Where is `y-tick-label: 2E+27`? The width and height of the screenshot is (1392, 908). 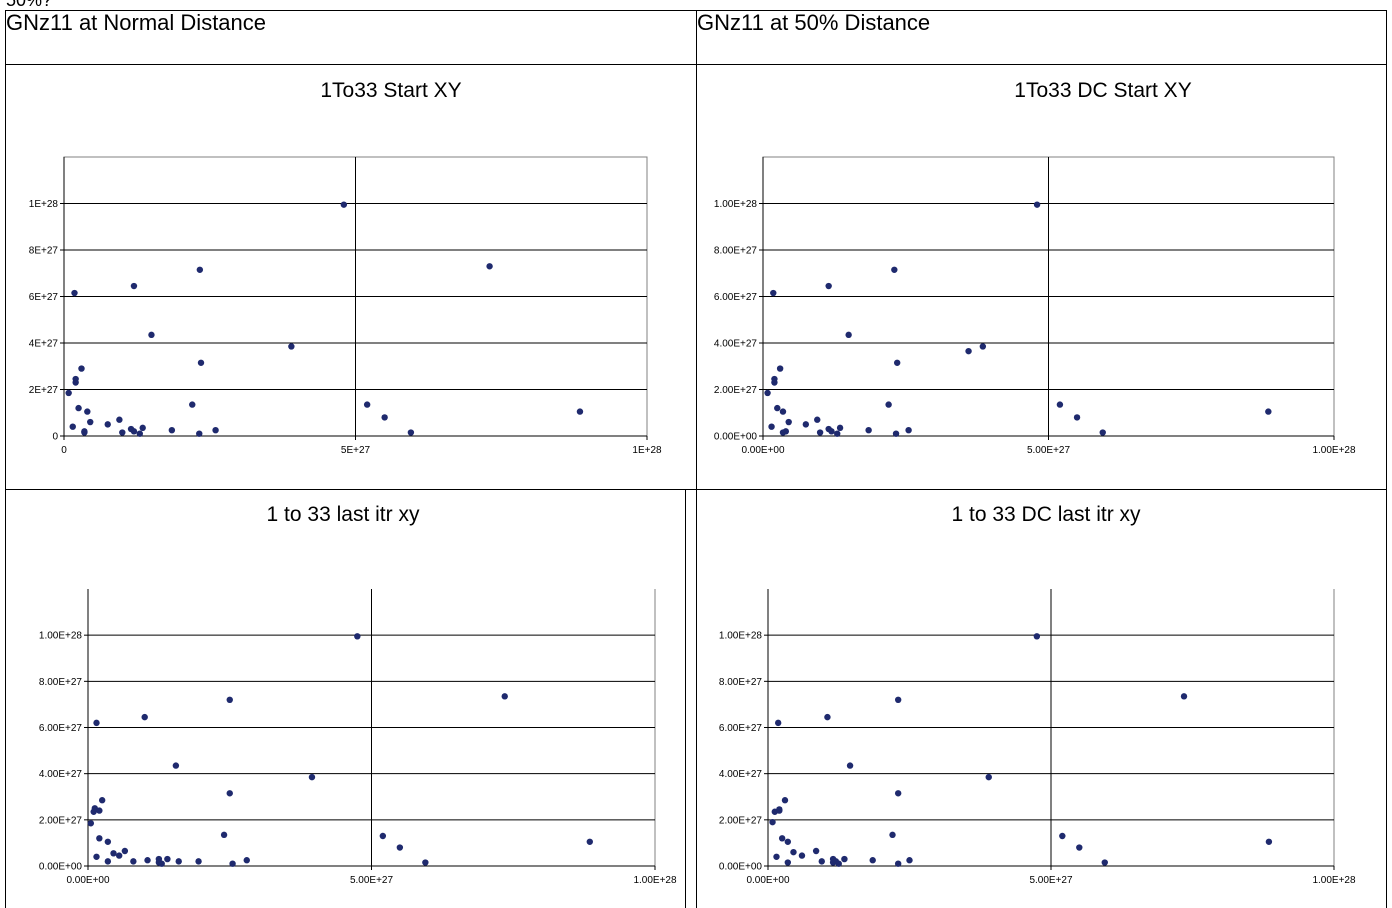 y-tick-label: 2E+27 is located at coordinates (44, 390).